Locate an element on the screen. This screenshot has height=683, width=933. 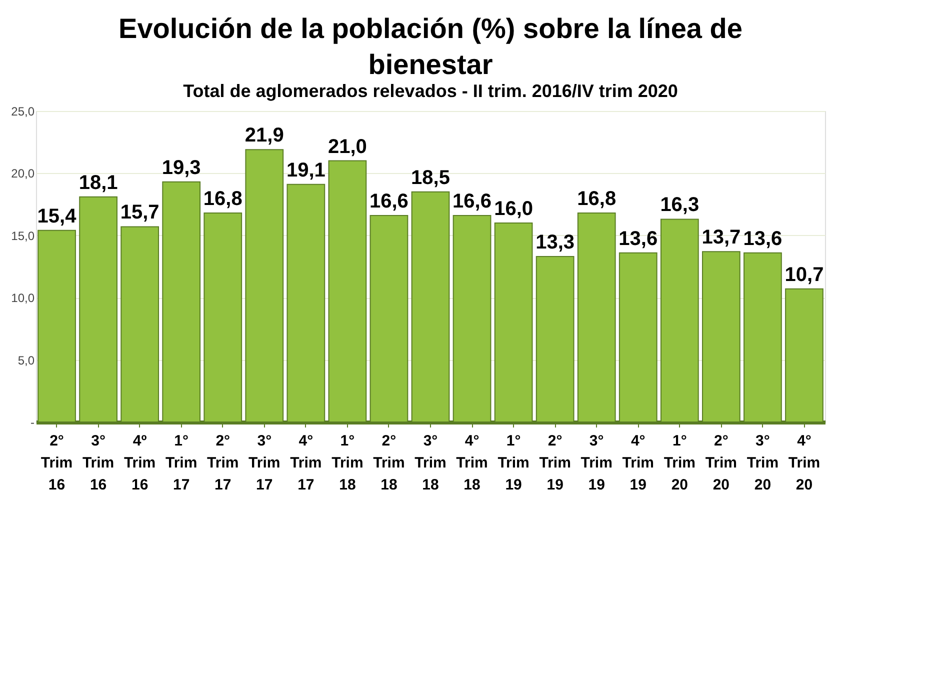
data-label: 19,1 is located at coordinates (306, 170).